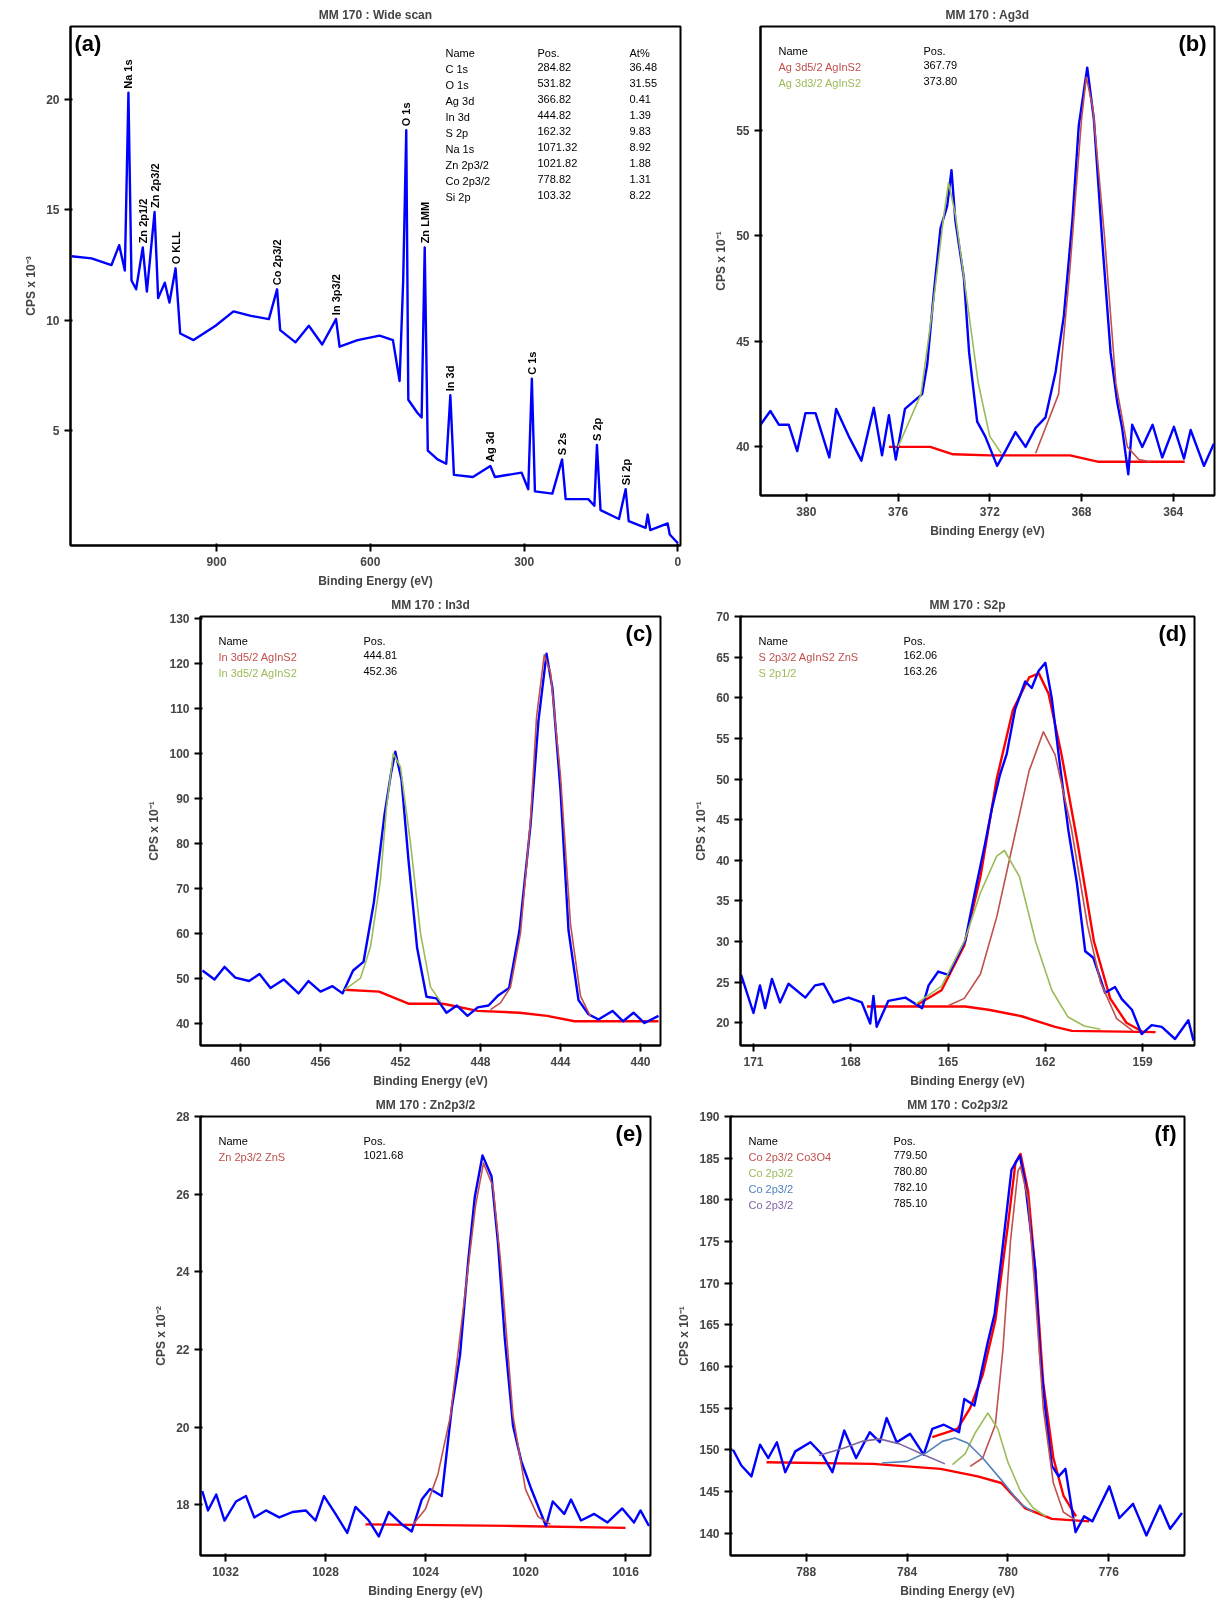 The image size is (1224, 1600). Describe the element at coordinates (490, 446) in the screenshot. I see `annotation: Ag 3d` at that location.